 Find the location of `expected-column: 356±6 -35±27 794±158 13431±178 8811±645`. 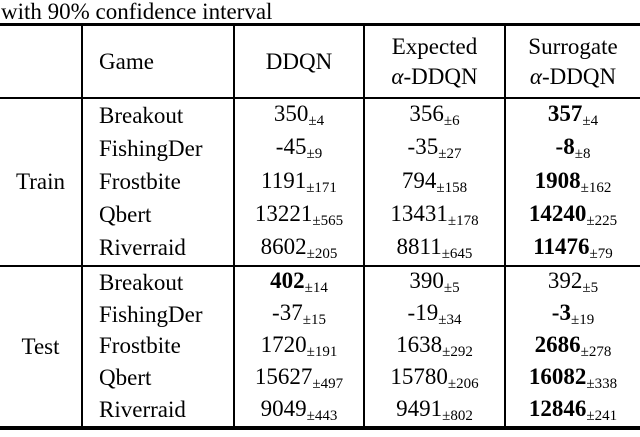

expected-column: 356±6 -35±27 794±158 13431±178 8811±645 is located at coordinates (435, 182).